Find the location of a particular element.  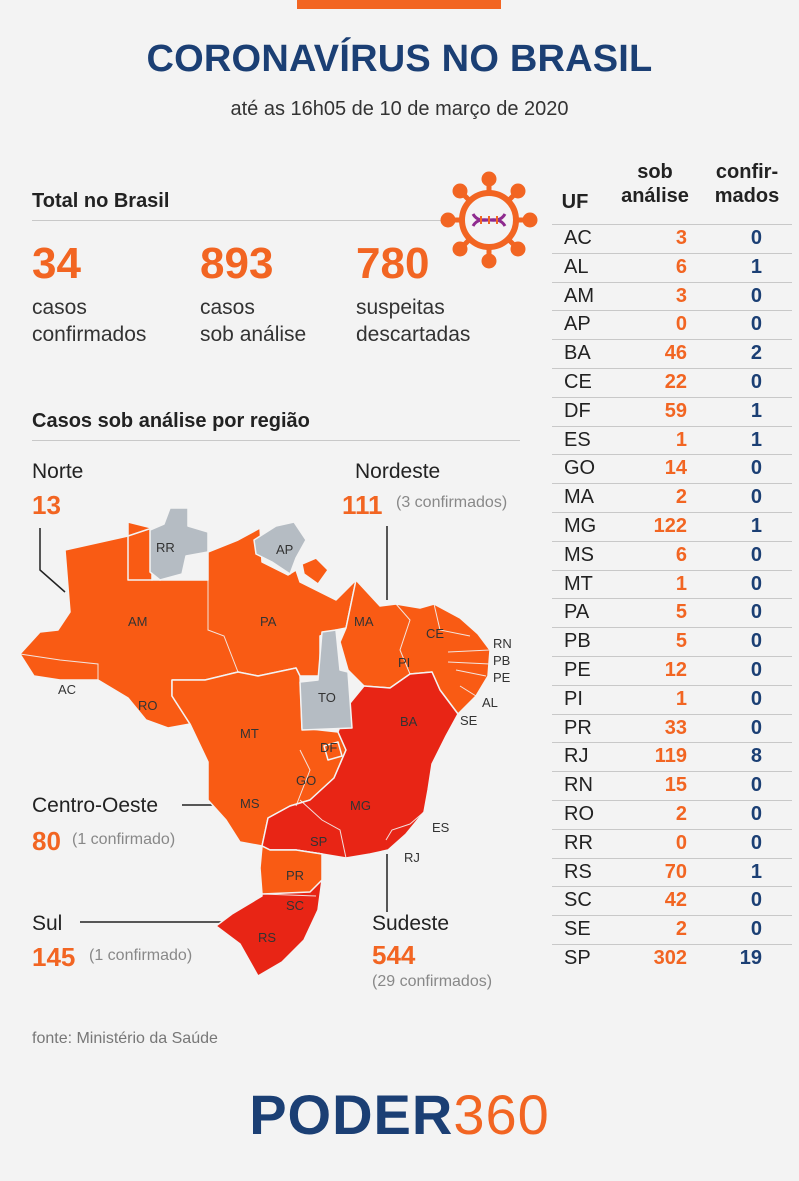

table-row: AL 6 1 is located at coordinates (672, 267).